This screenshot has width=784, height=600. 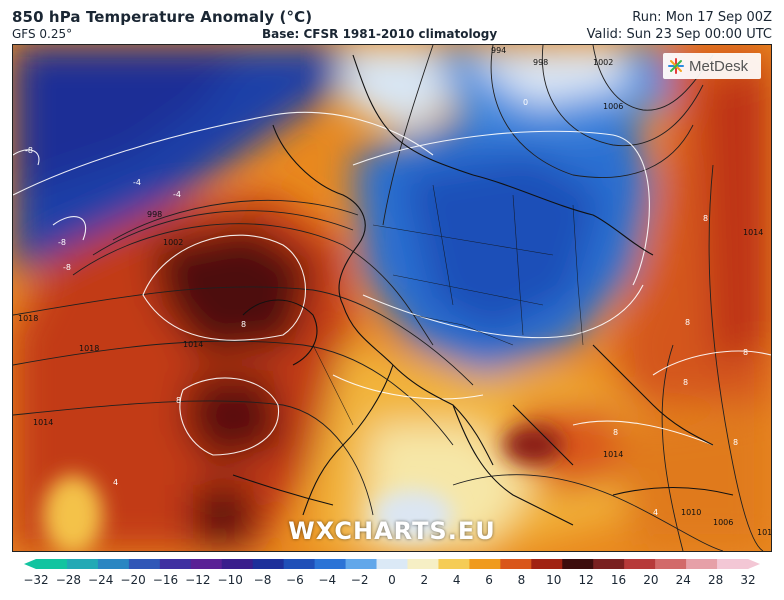 What do you see at coordinates (498, 50) in the screenshot?
I see `isobar-label: 994` at bounding box center [498, 50].